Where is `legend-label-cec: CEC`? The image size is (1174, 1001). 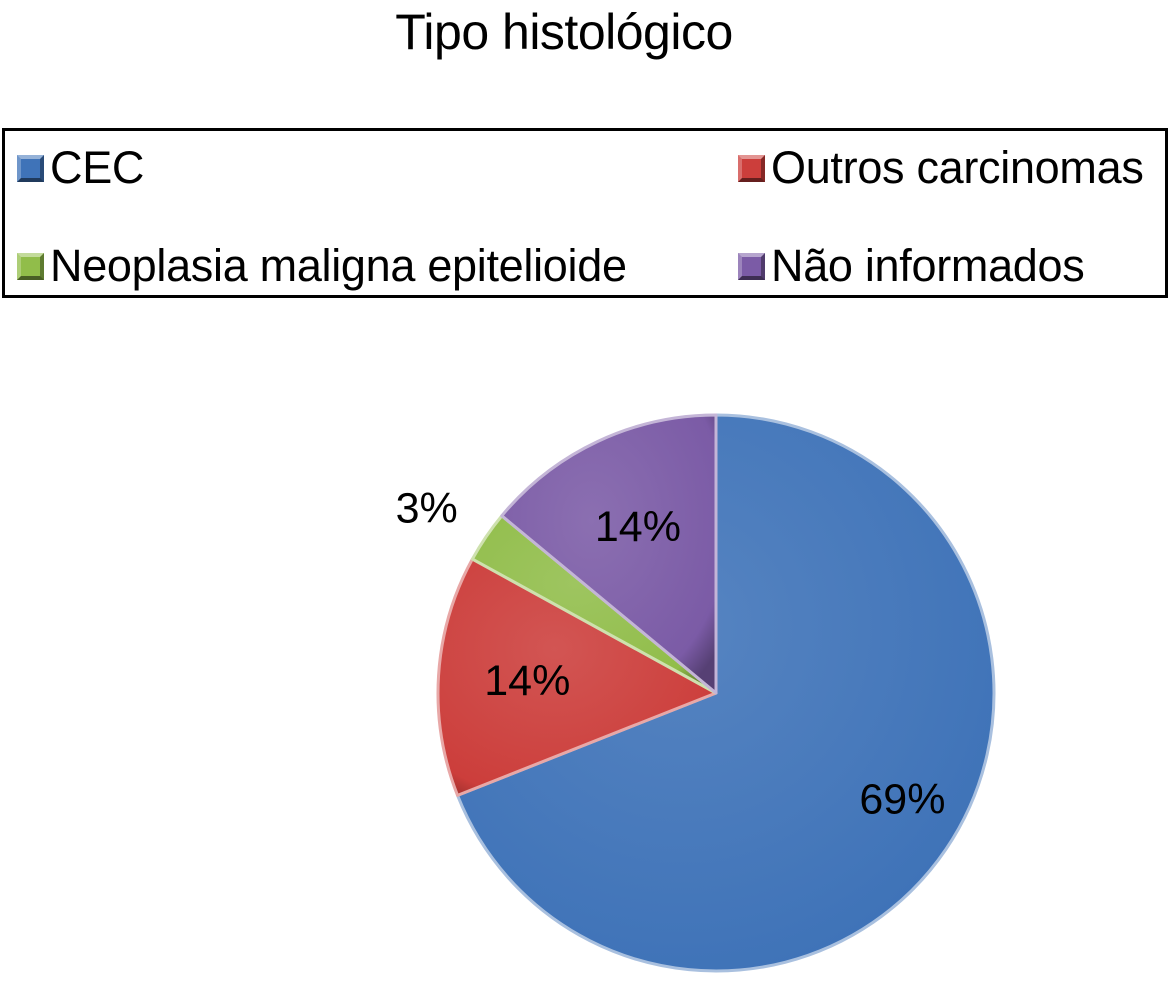
legend-label-cec: CEC is located at coordinates (97, 167).